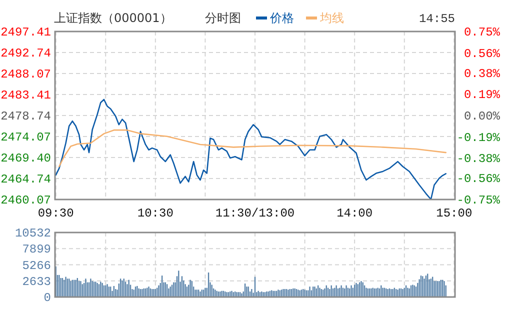  What do you see at coordinates (436, 19) in the screenshot?
I see `text: 14:55` at bounding box center [436, 19].